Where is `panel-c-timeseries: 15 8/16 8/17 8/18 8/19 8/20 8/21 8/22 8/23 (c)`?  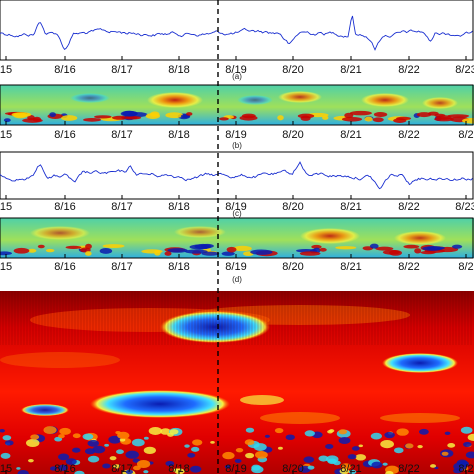 panel-c-timeseries: 15 8/16 8/17 8/18 8/19 8/20 8/21 8/22 8/23 (c) is located at coordinates (237, 184).